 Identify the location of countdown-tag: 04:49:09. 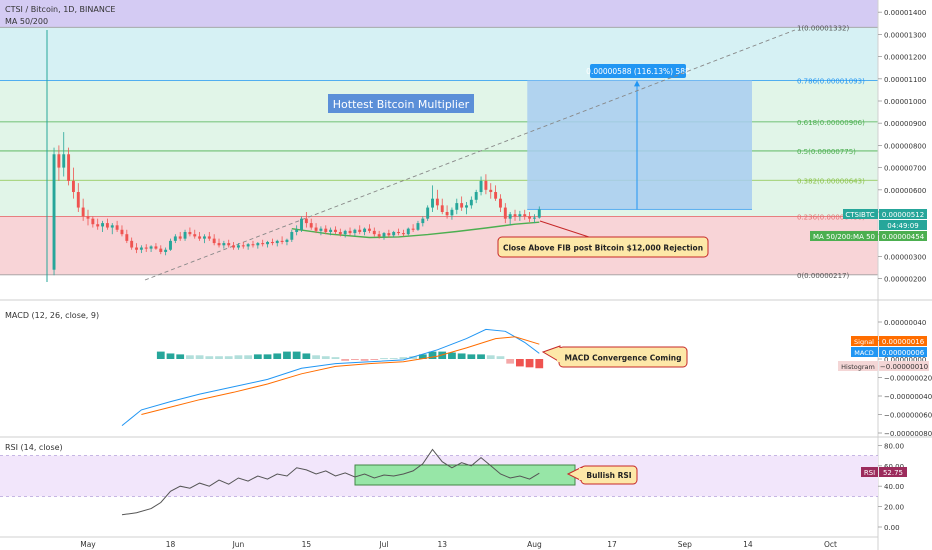
(902, 226).